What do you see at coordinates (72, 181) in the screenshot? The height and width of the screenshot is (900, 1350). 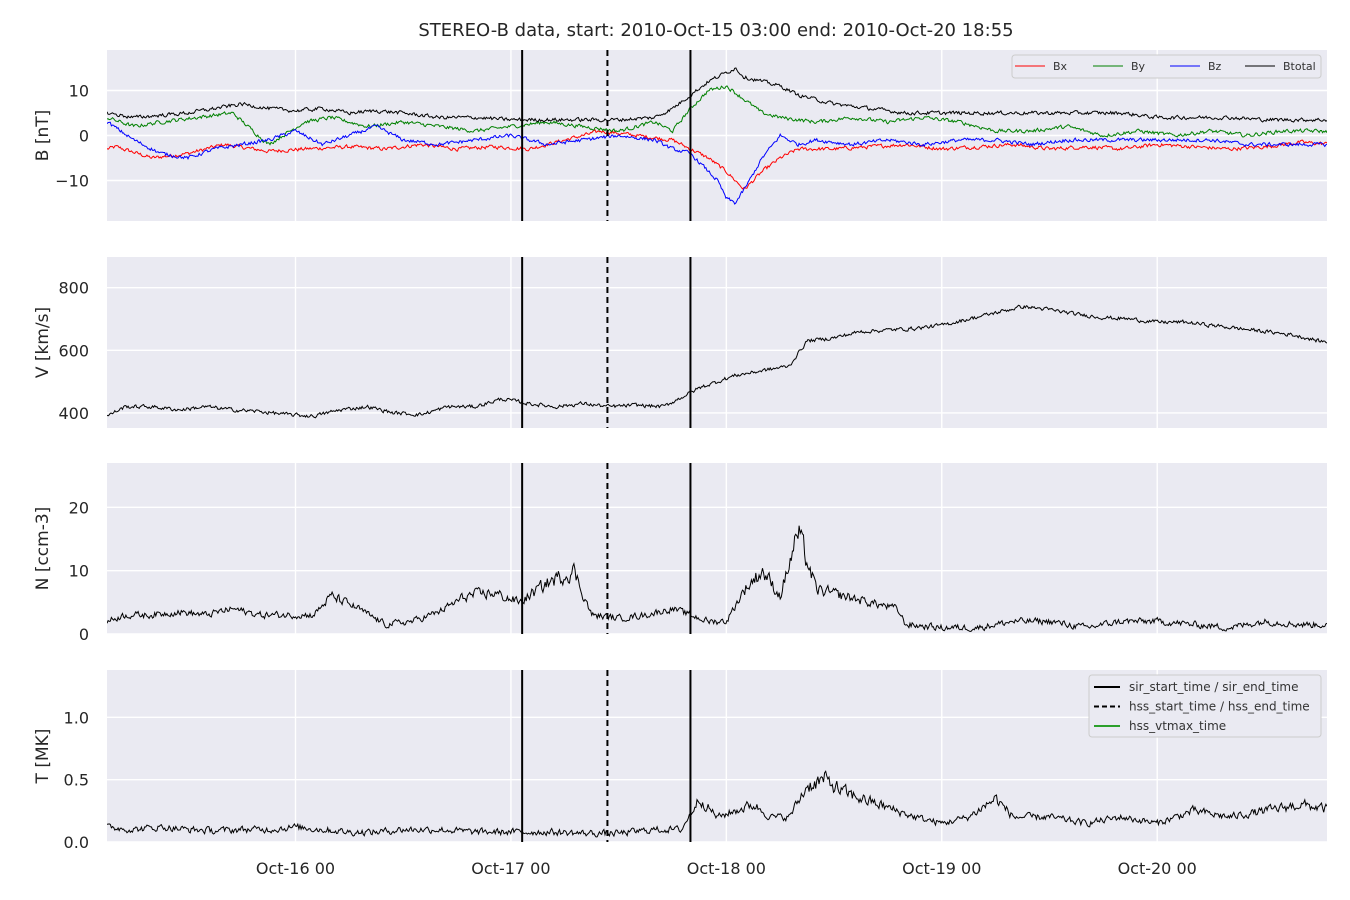 I see `y-tick-label: −10` at bounding box center [72, 181].